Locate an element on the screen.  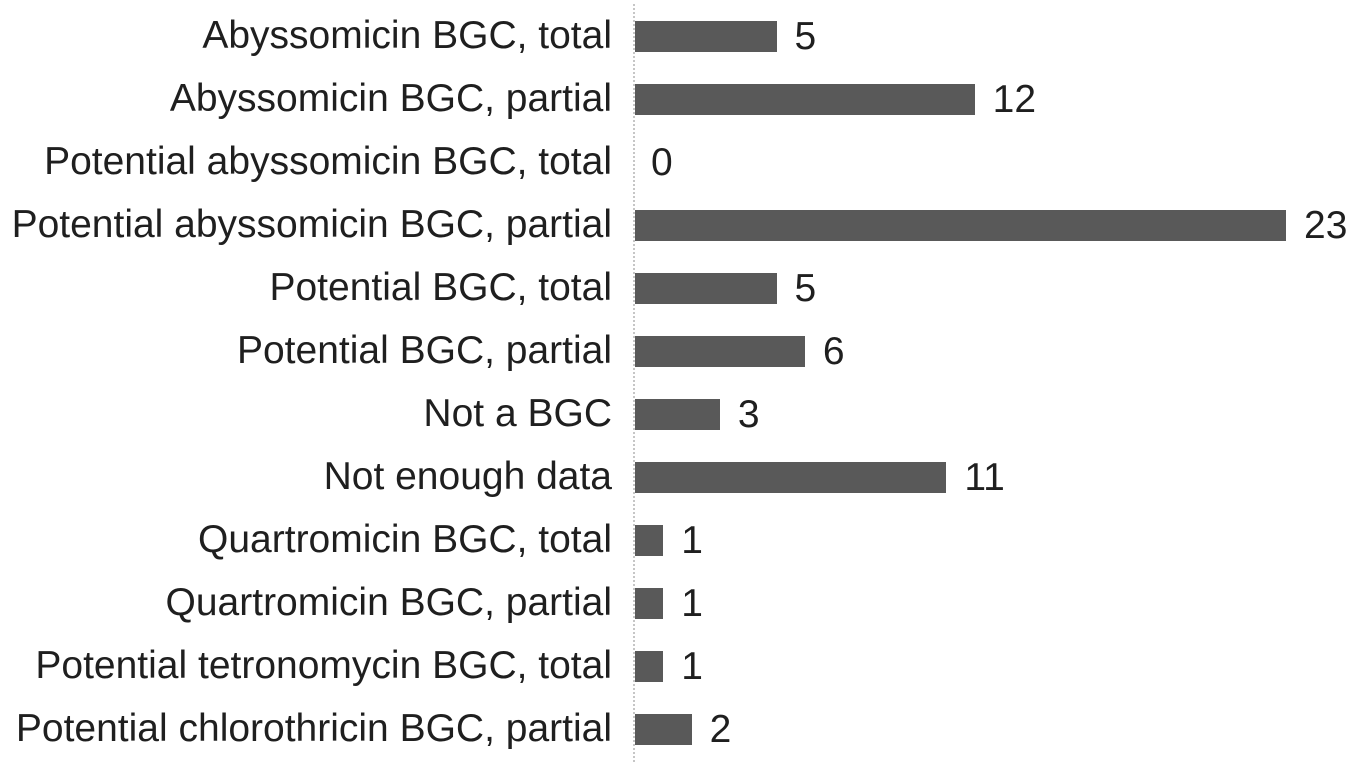
chart-row: Potential abyssomicin BGC, total 0 is located at coordinates (675, 162).